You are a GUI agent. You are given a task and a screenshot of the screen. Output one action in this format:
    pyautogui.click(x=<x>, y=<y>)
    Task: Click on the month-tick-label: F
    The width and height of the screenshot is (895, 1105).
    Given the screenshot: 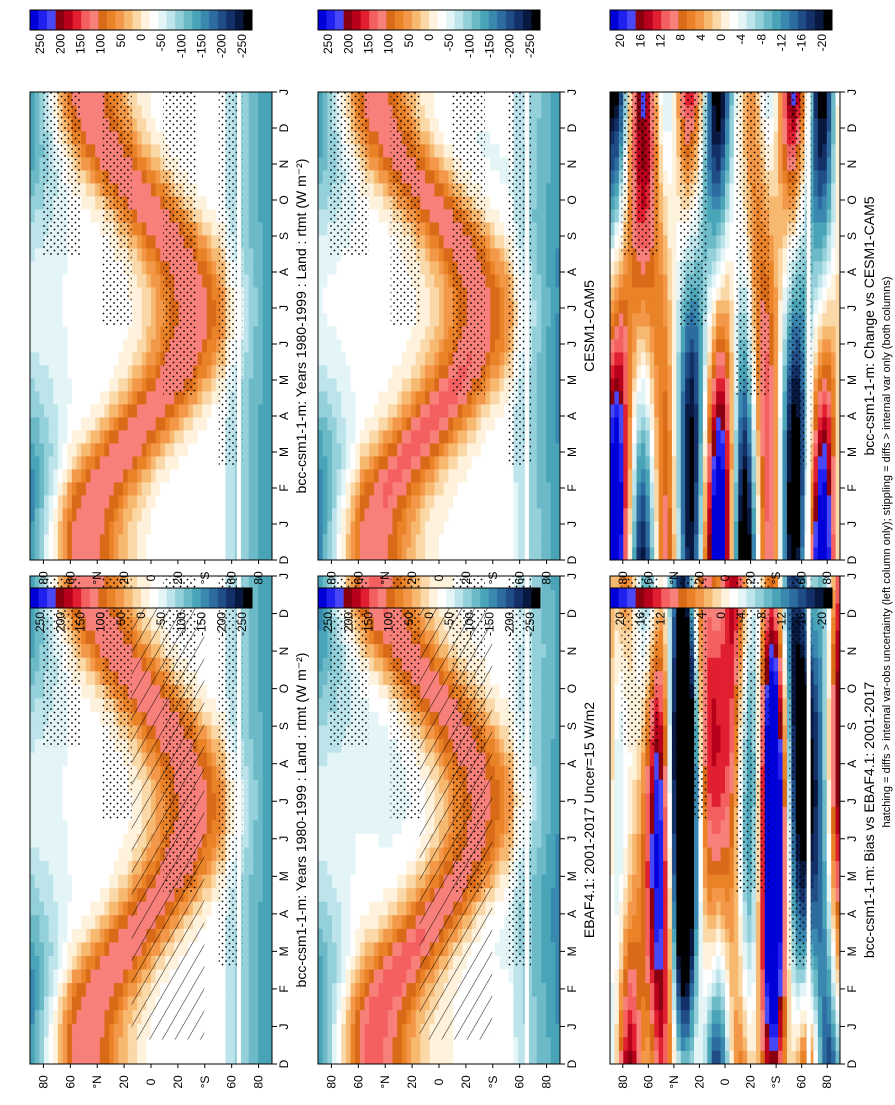 What is the action you would take?
    pyautogui.click(x=284, y=988)
    